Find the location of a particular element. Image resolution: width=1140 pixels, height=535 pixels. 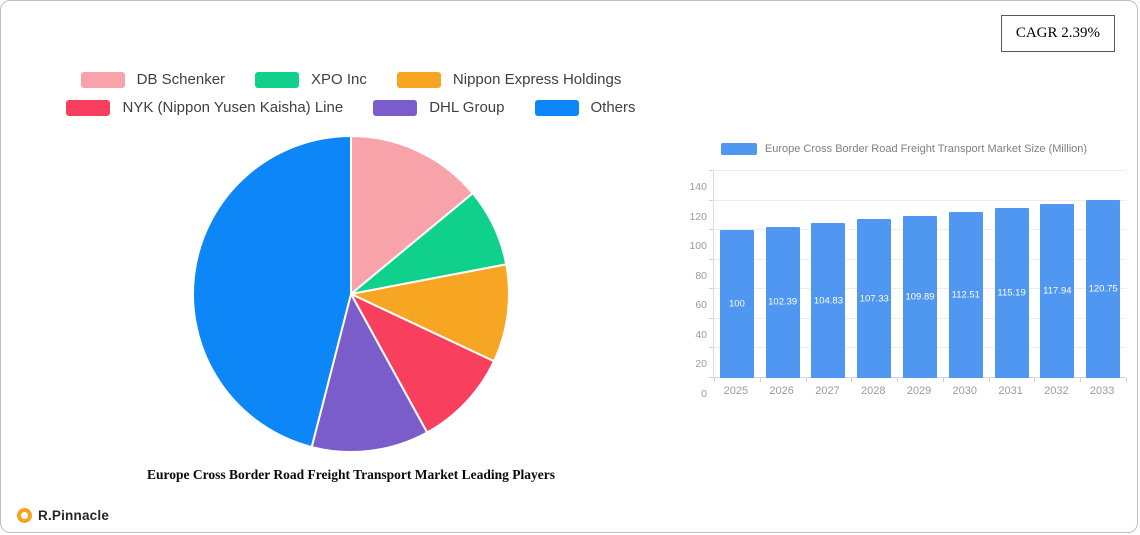

bar: 117.94 is located at coordinates (1057, 290).